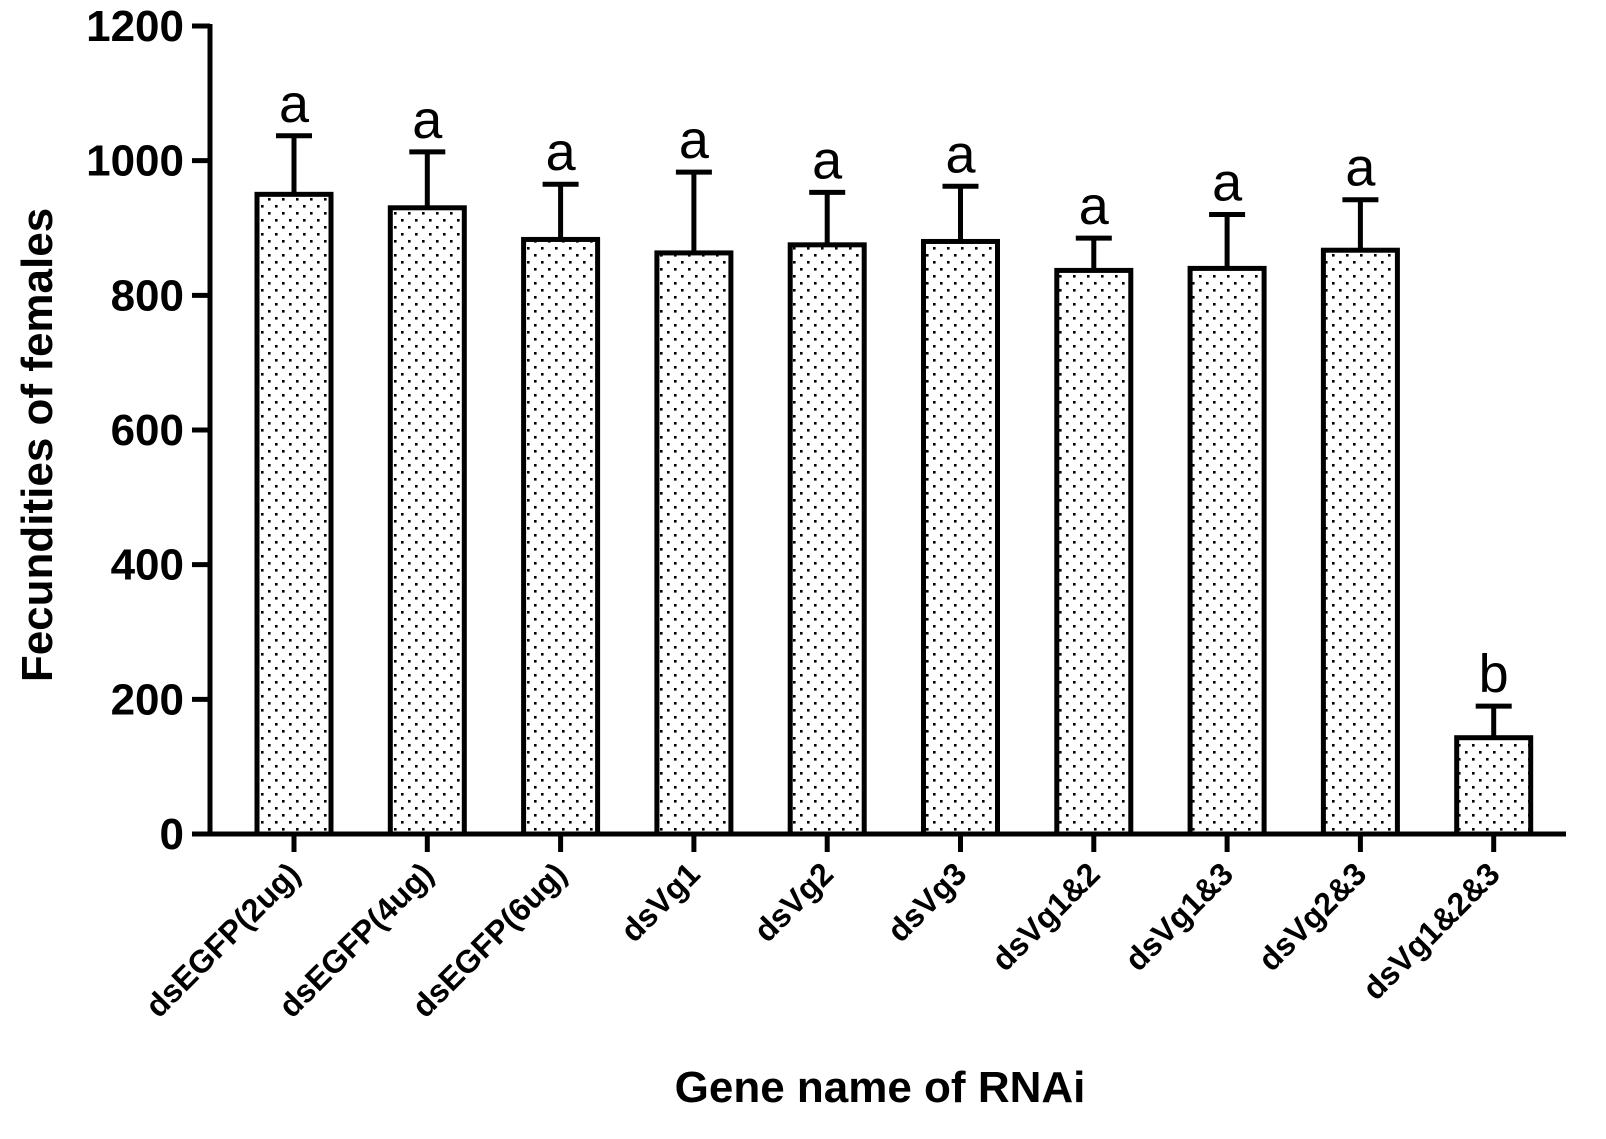 The width and height of the screenshot is (1606, 1139). Describe the element at coordinates (561, 152) in the screenshot. I see `significance-label-3: a` at that location.